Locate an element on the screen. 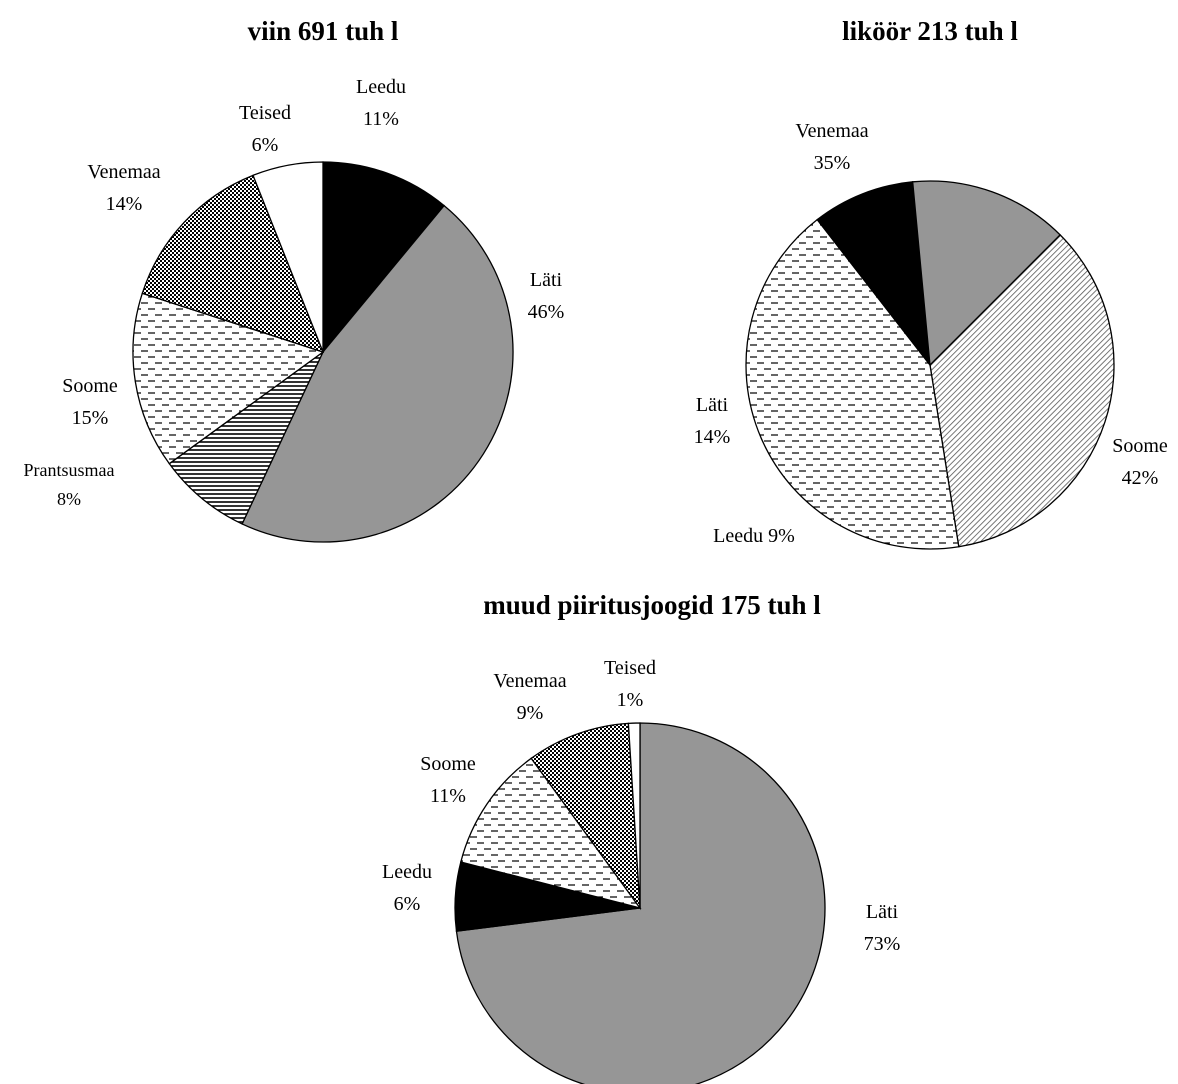  label-likoor-venemaa: Venemaa is located at coordinates (831, 131).